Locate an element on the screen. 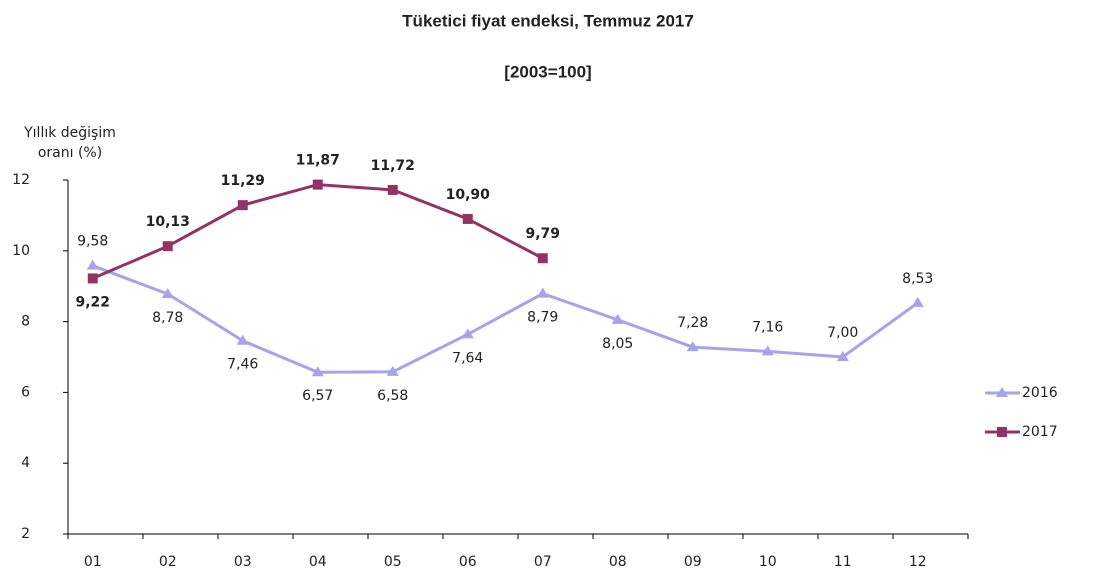  data-label: 7,64 is located at coordinates (467, 358).